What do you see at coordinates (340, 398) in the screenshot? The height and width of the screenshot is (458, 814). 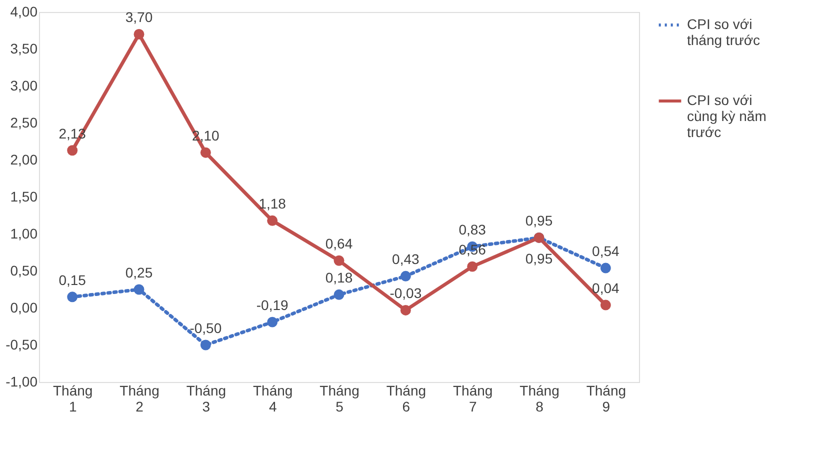 I see `x-tick-label: Tháng 5` at bounding box center [340, 398].